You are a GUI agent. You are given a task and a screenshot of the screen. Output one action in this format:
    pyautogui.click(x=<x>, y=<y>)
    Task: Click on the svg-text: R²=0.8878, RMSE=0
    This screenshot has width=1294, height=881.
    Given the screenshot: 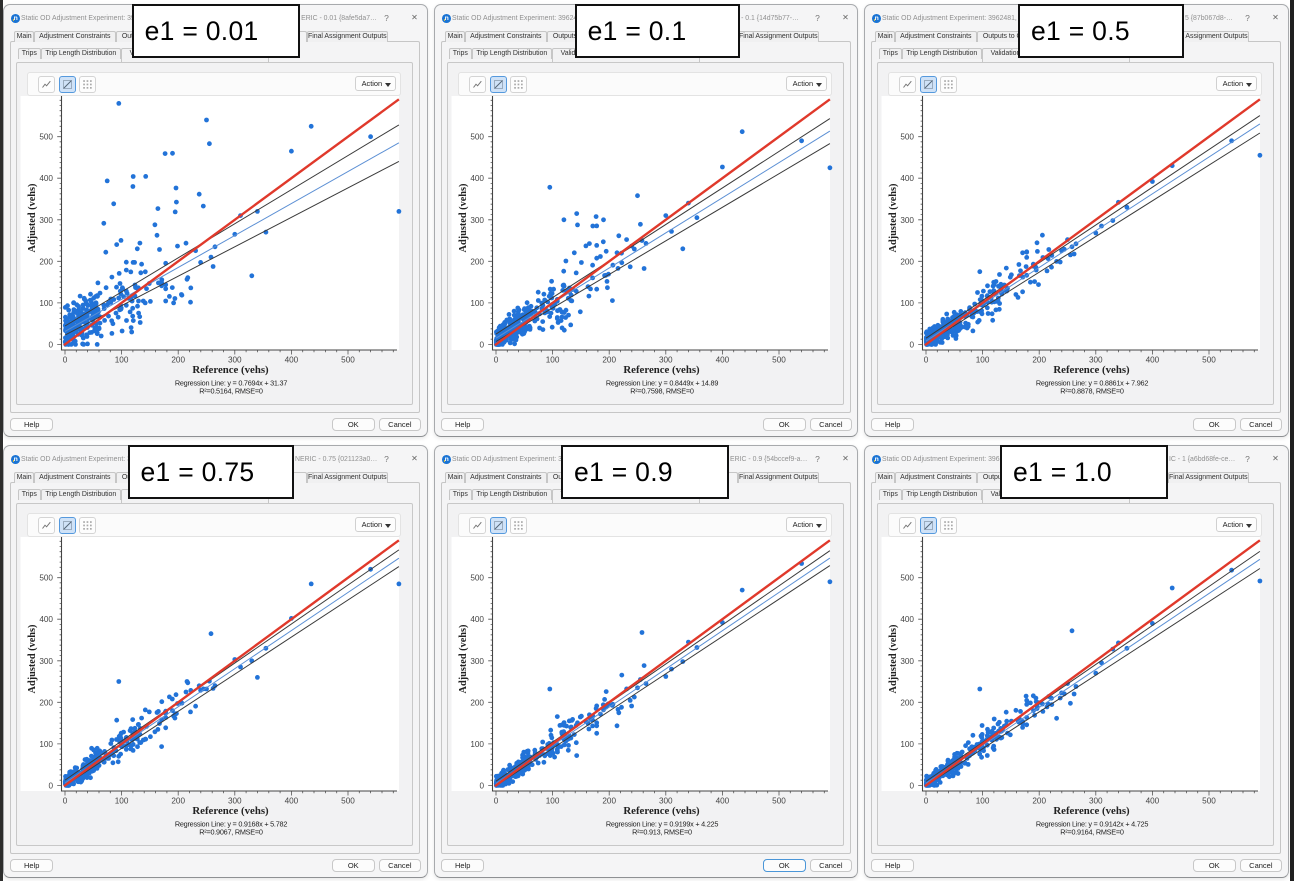 What is the action you would take?
    pyautogui.click(x=1092, y=390)
    